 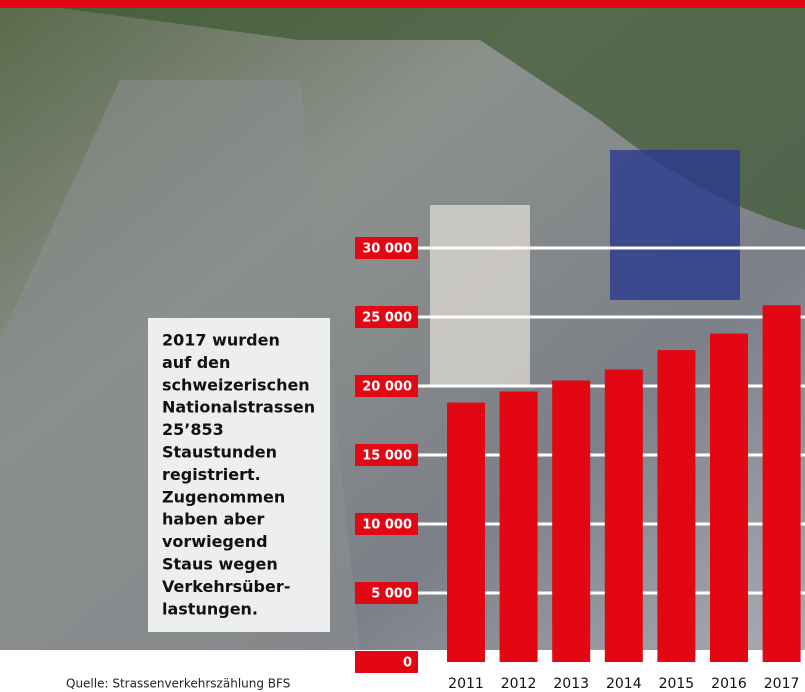 I want to click on y-tick-label: 5 000, so click(x=391, y=594).